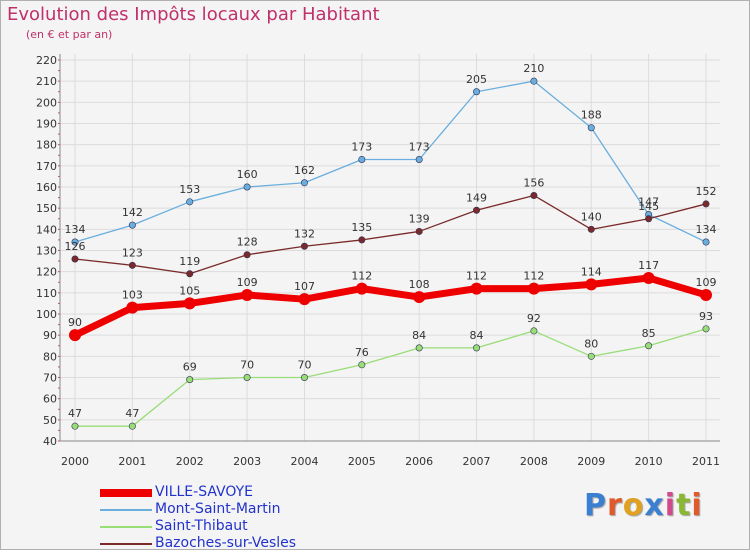 This screenshot has height=552, width=750. I want to click on logo-letter: x, so click(654, 505).